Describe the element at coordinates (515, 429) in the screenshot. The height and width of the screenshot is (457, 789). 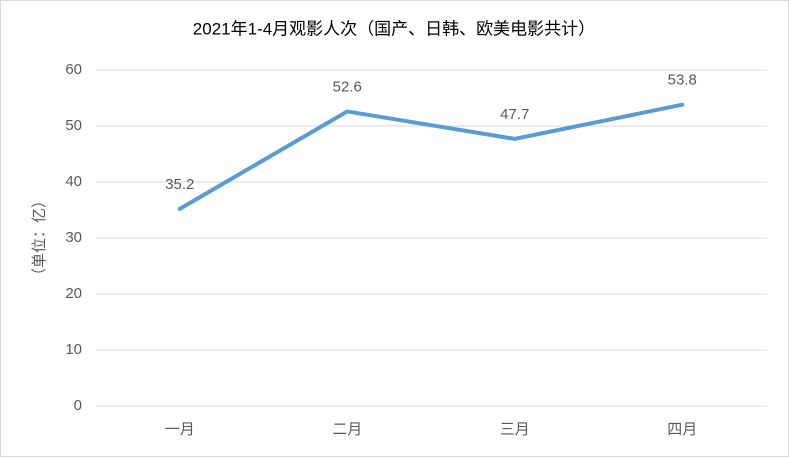
I see `x-tick-label: 三月` at that location.